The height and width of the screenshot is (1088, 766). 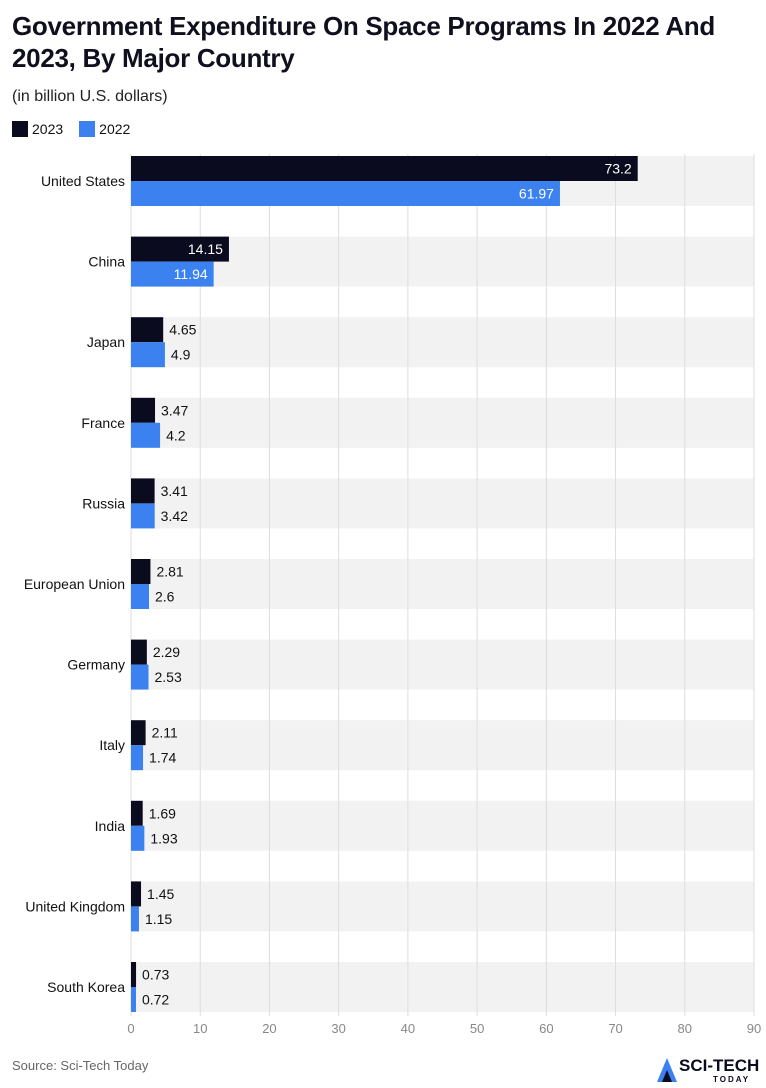 What do you see at coordinates (338, 1028) in the screenshot?
I see `x-tick-label: 30` at bounding box center [338, 1028].